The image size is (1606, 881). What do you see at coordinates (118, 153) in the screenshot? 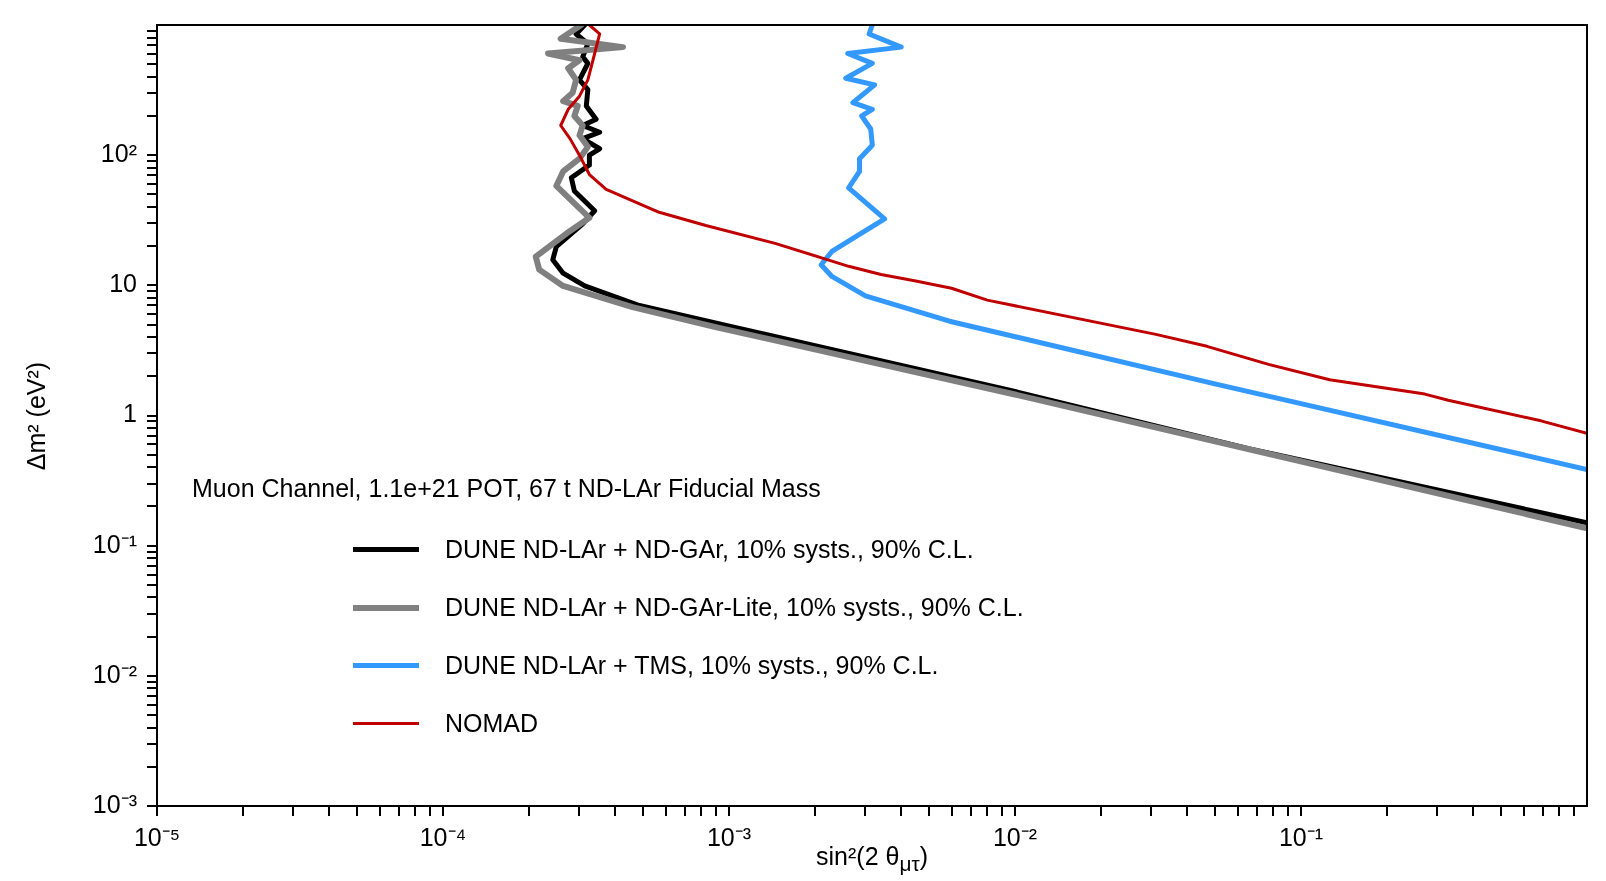
I see `y-tick-label: 10²` at bounding box center [118, 153].